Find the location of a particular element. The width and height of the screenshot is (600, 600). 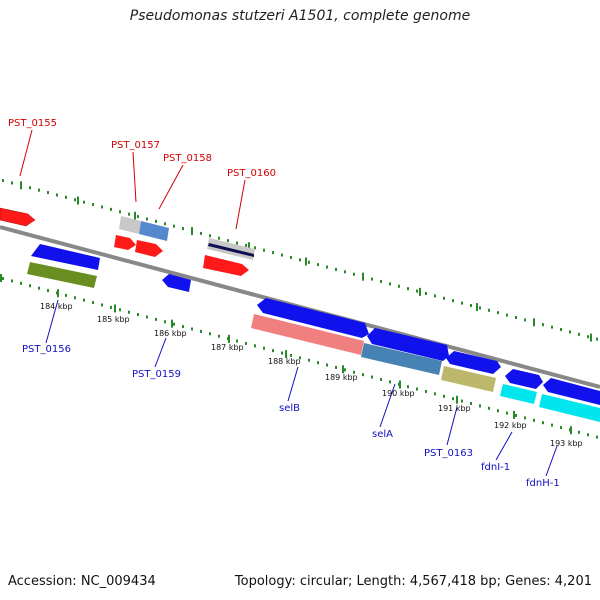

gene-label-pst0158: PST_0158 is located at coordinates (187, 158).